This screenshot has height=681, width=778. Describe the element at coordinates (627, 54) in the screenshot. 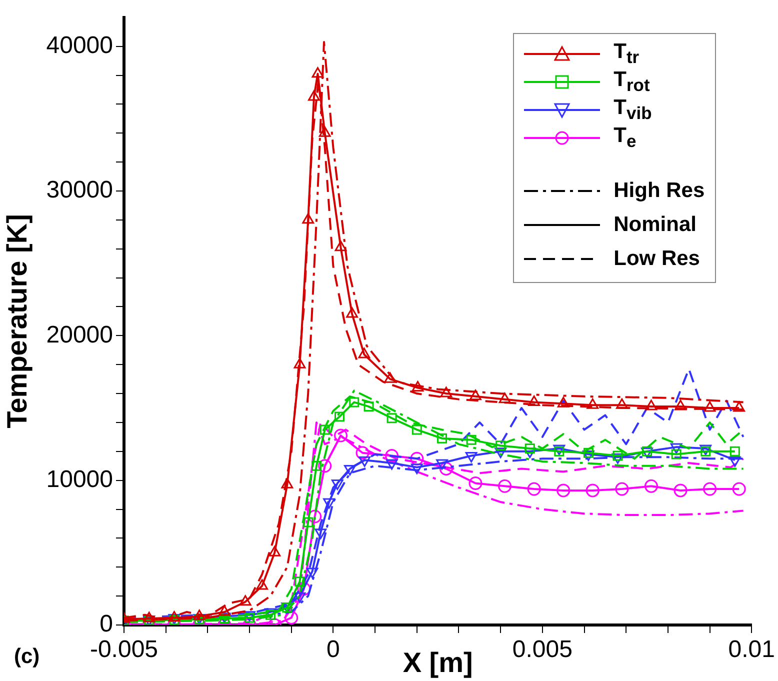

I see `legend-label: T$_{tr}$` at that location.